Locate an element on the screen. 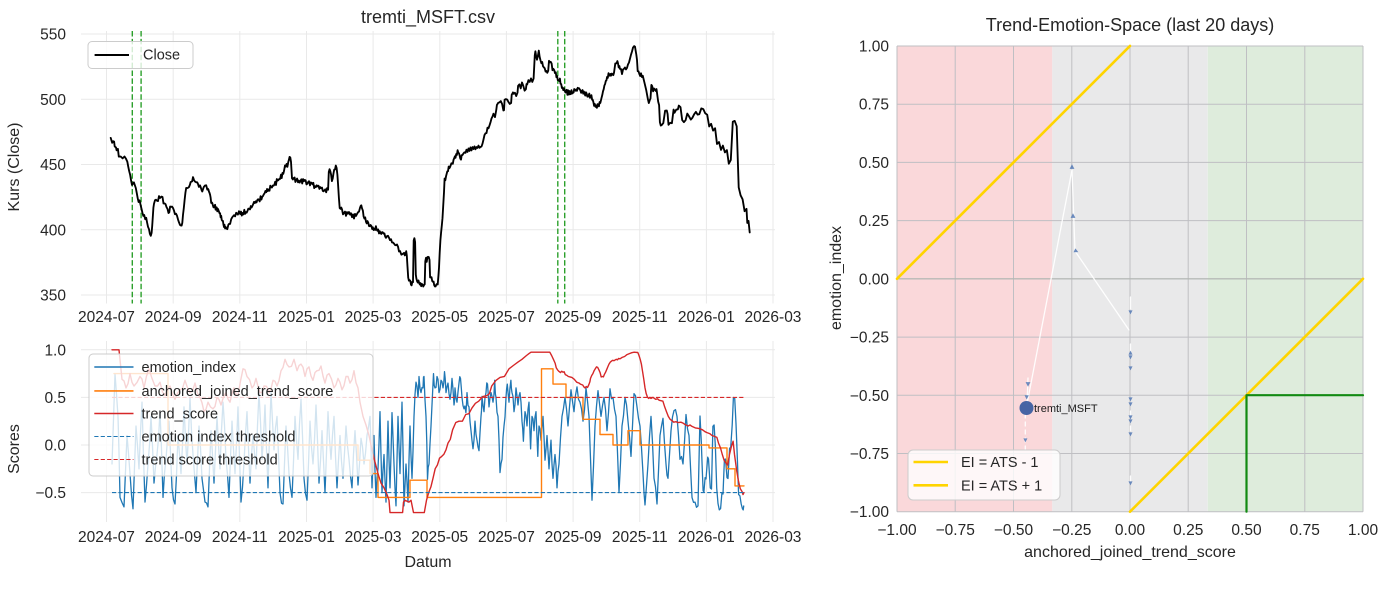 Image resolution: width=1388 pixels, height=589 pixels. svg-text: −0.5 is located at coordinates (50, 493).